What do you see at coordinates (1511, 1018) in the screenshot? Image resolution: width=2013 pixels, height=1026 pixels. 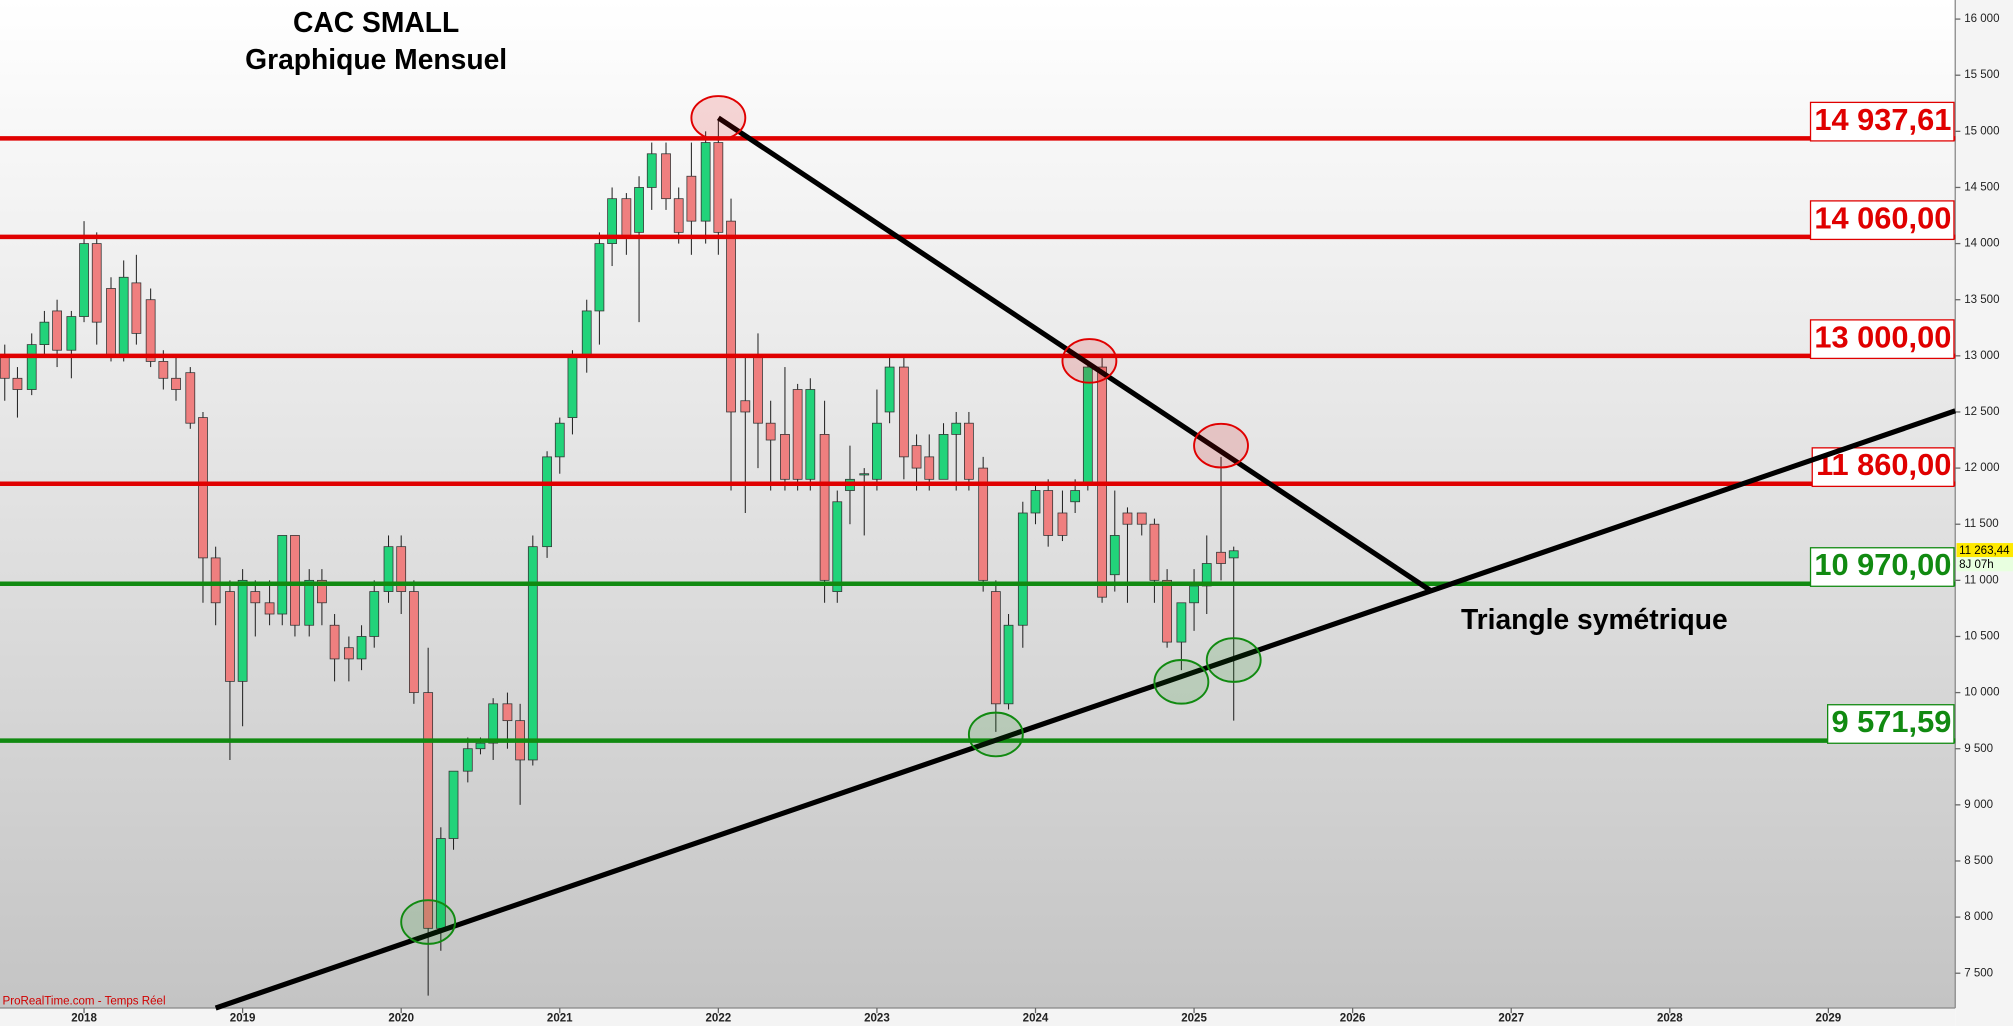 I see `x-tick-label: 2027` at bounding box center [1511, 1018].